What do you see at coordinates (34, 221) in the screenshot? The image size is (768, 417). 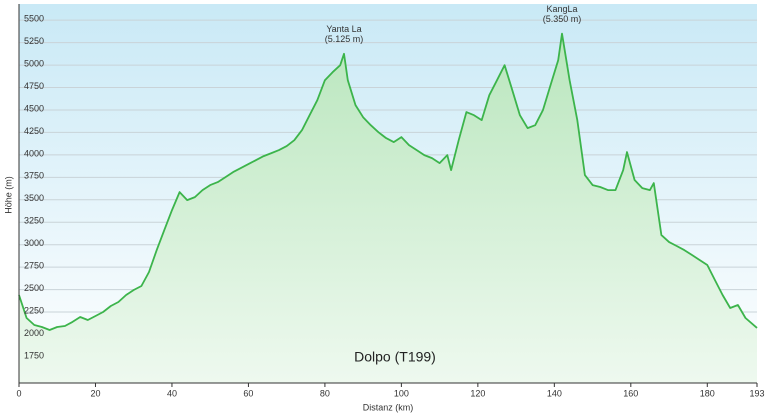 I see `y-tick-label: 3250` at bounding box center [34, 221].